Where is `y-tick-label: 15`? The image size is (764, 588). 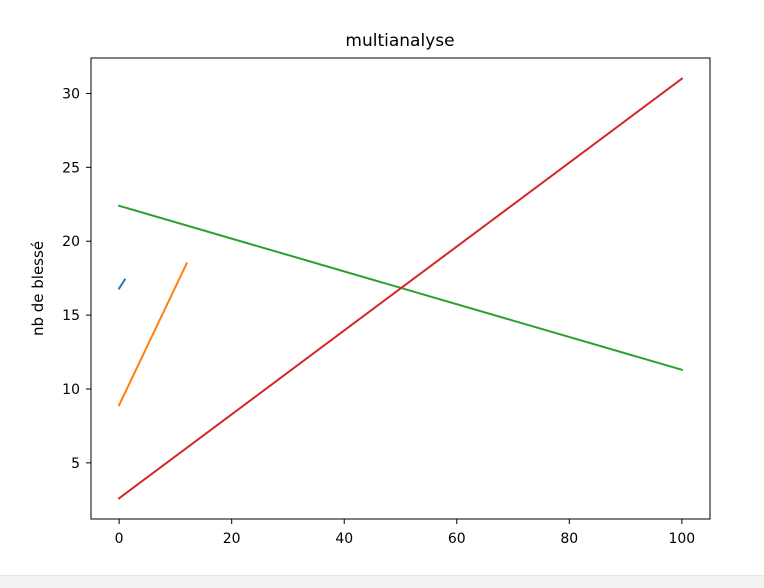 y-tick-label: 15 is located at coordinates (71, 316).